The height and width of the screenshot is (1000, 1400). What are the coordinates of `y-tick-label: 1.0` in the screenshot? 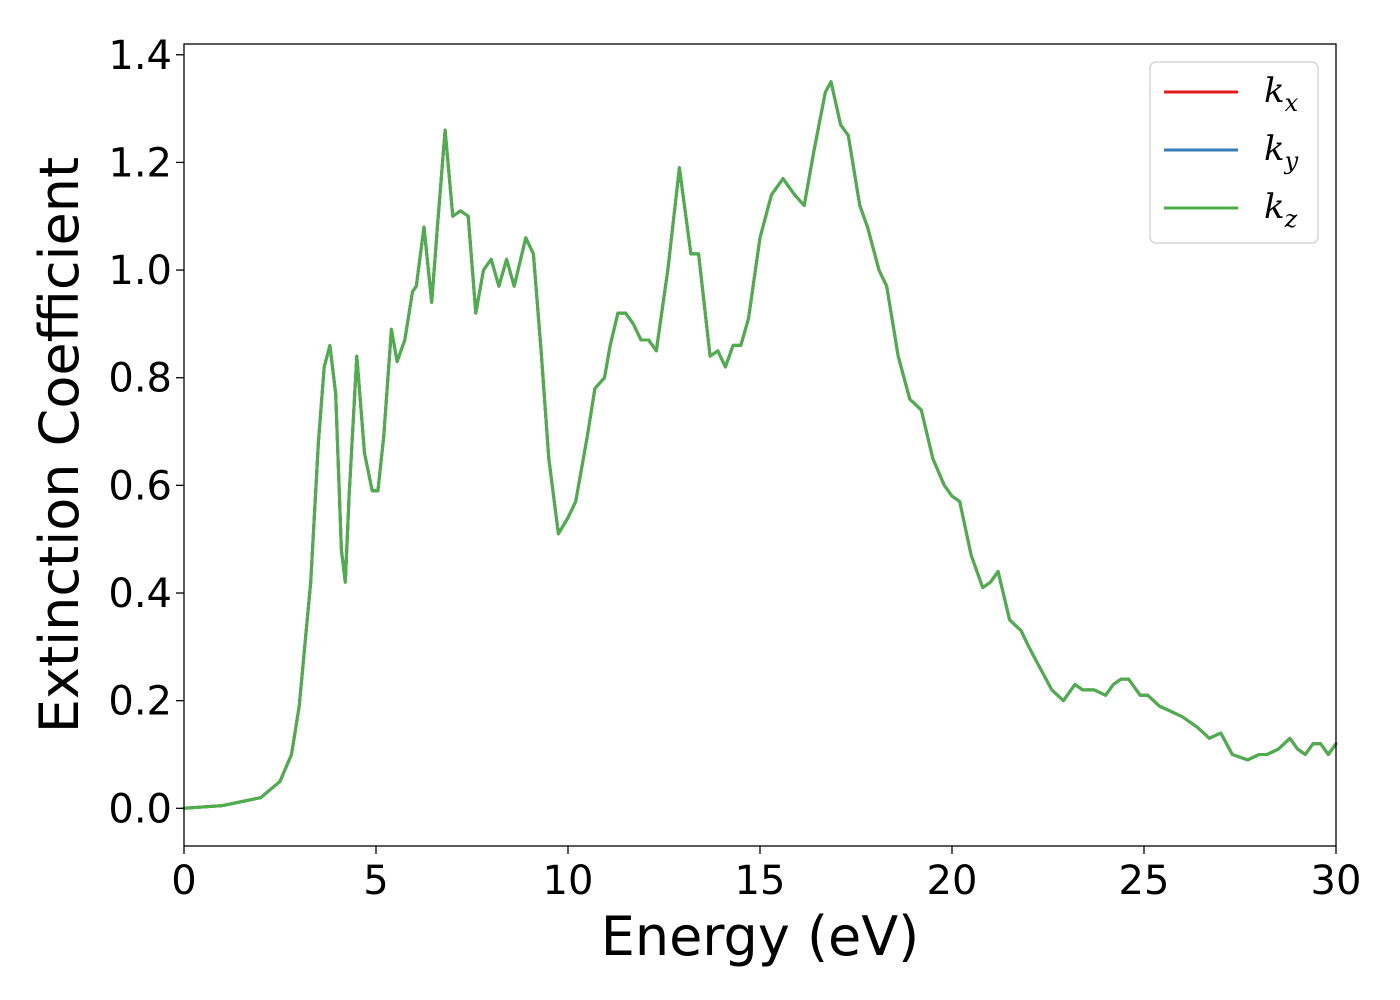 It's located at (140, 271).